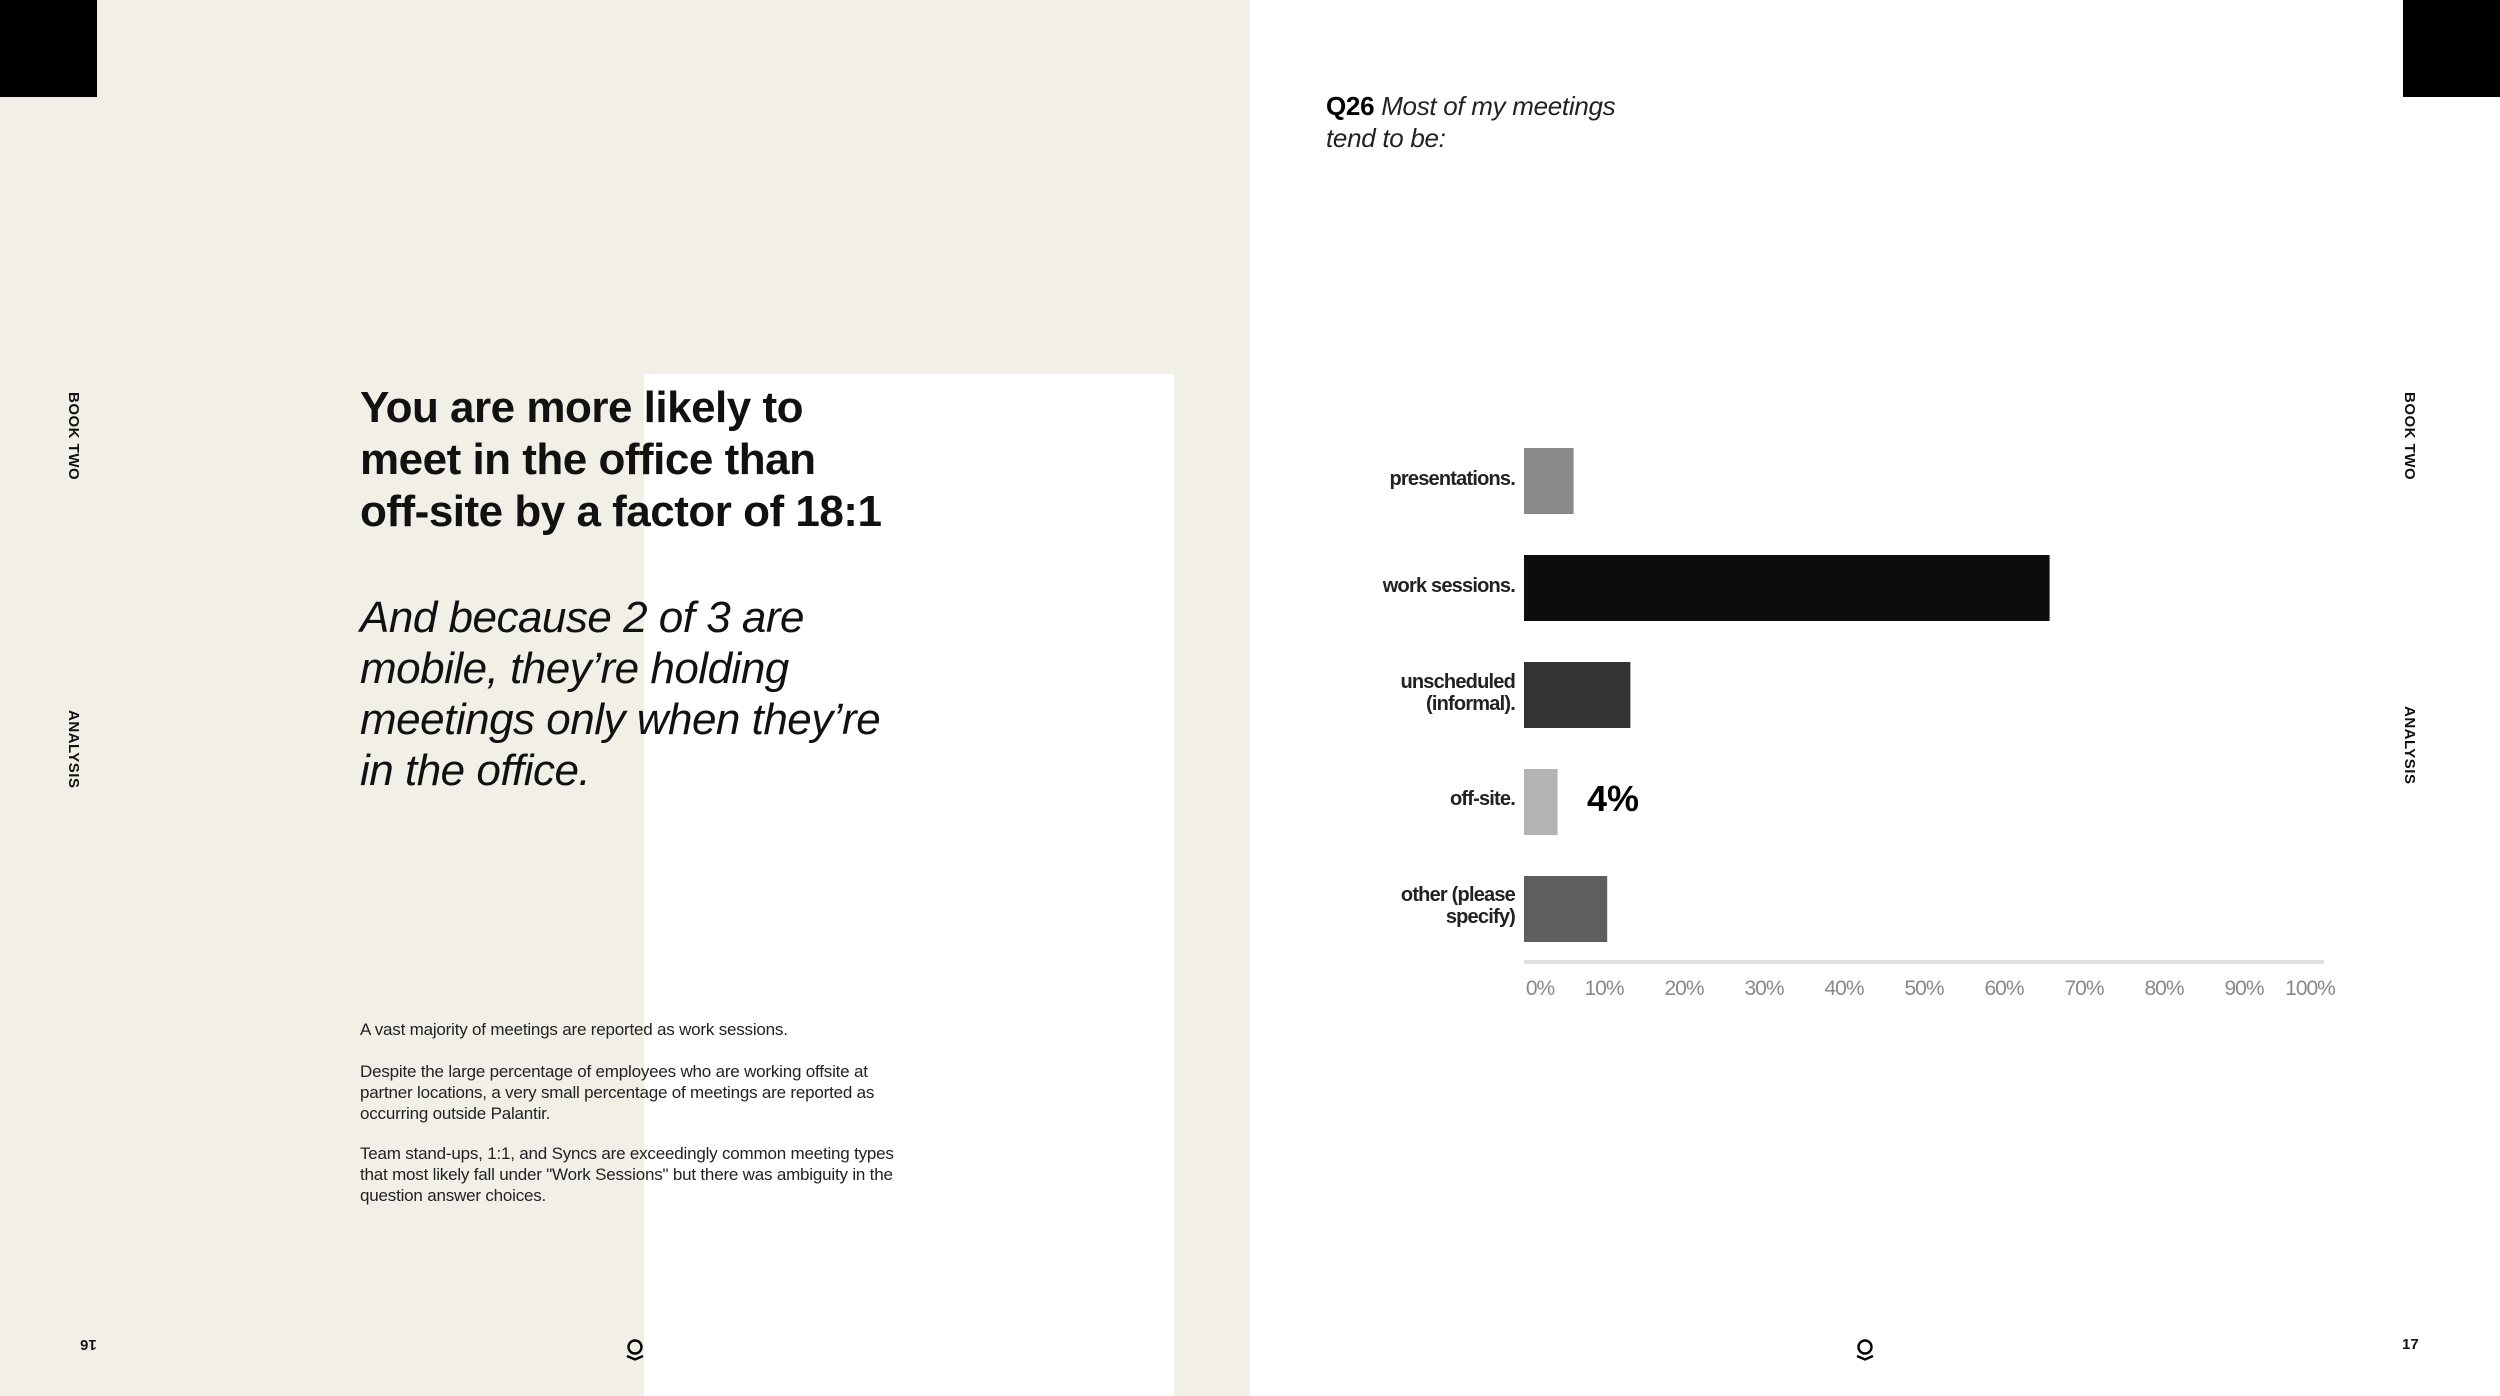  Describe the element at coordinates (1471, 122) in the screenshot. I see `question-text: Most of my meetings tend to be:` at that location.